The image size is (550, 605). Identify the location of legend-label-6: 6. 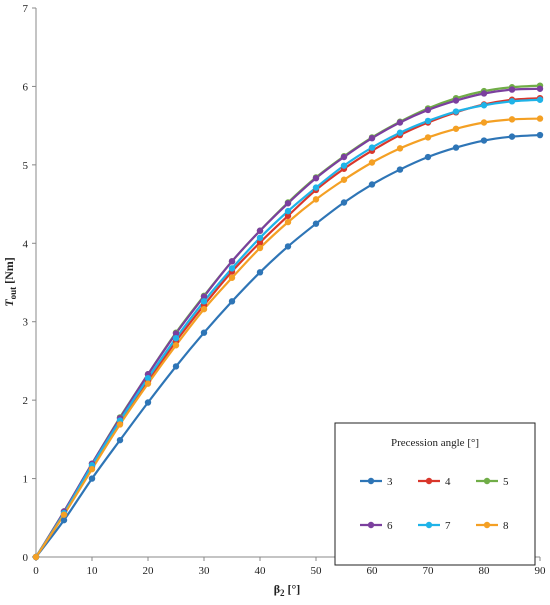
(390, 526).